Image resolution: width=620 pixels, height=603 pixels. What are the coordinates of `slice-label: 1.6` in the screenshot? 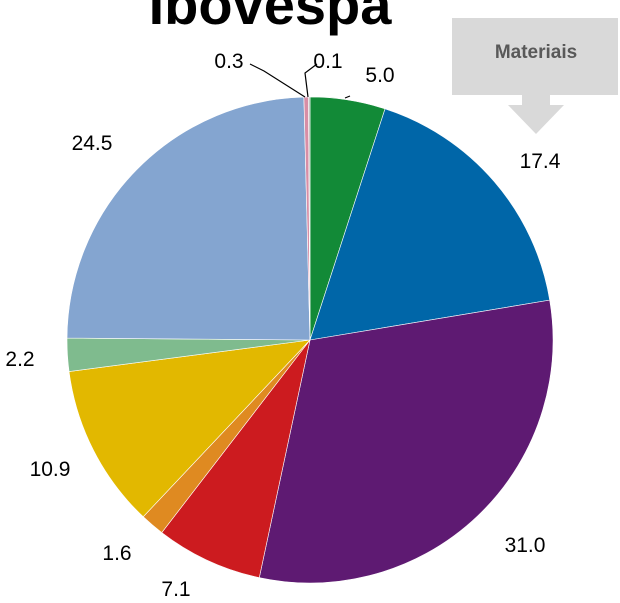 It's located at (116, 553).